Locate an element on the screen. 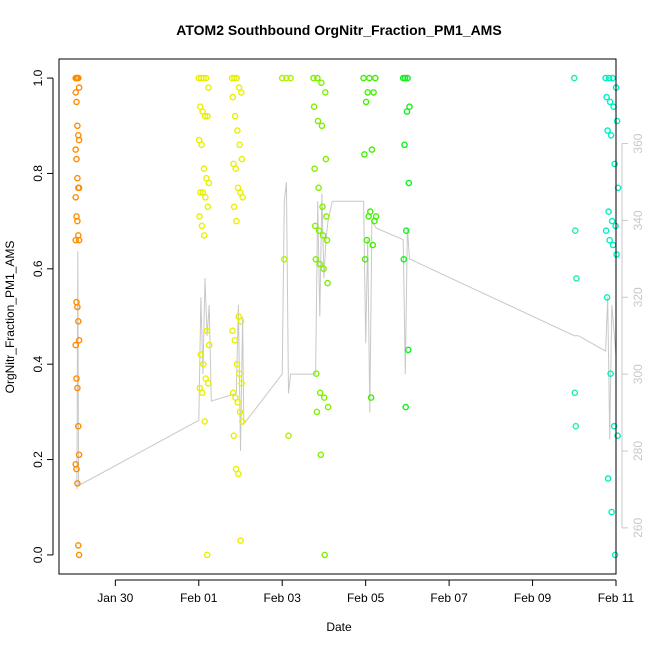 Image resolution: width=650 pixels, height=650 pixels. y-tick-label: 0.8 is located at coordinates (38, 173).